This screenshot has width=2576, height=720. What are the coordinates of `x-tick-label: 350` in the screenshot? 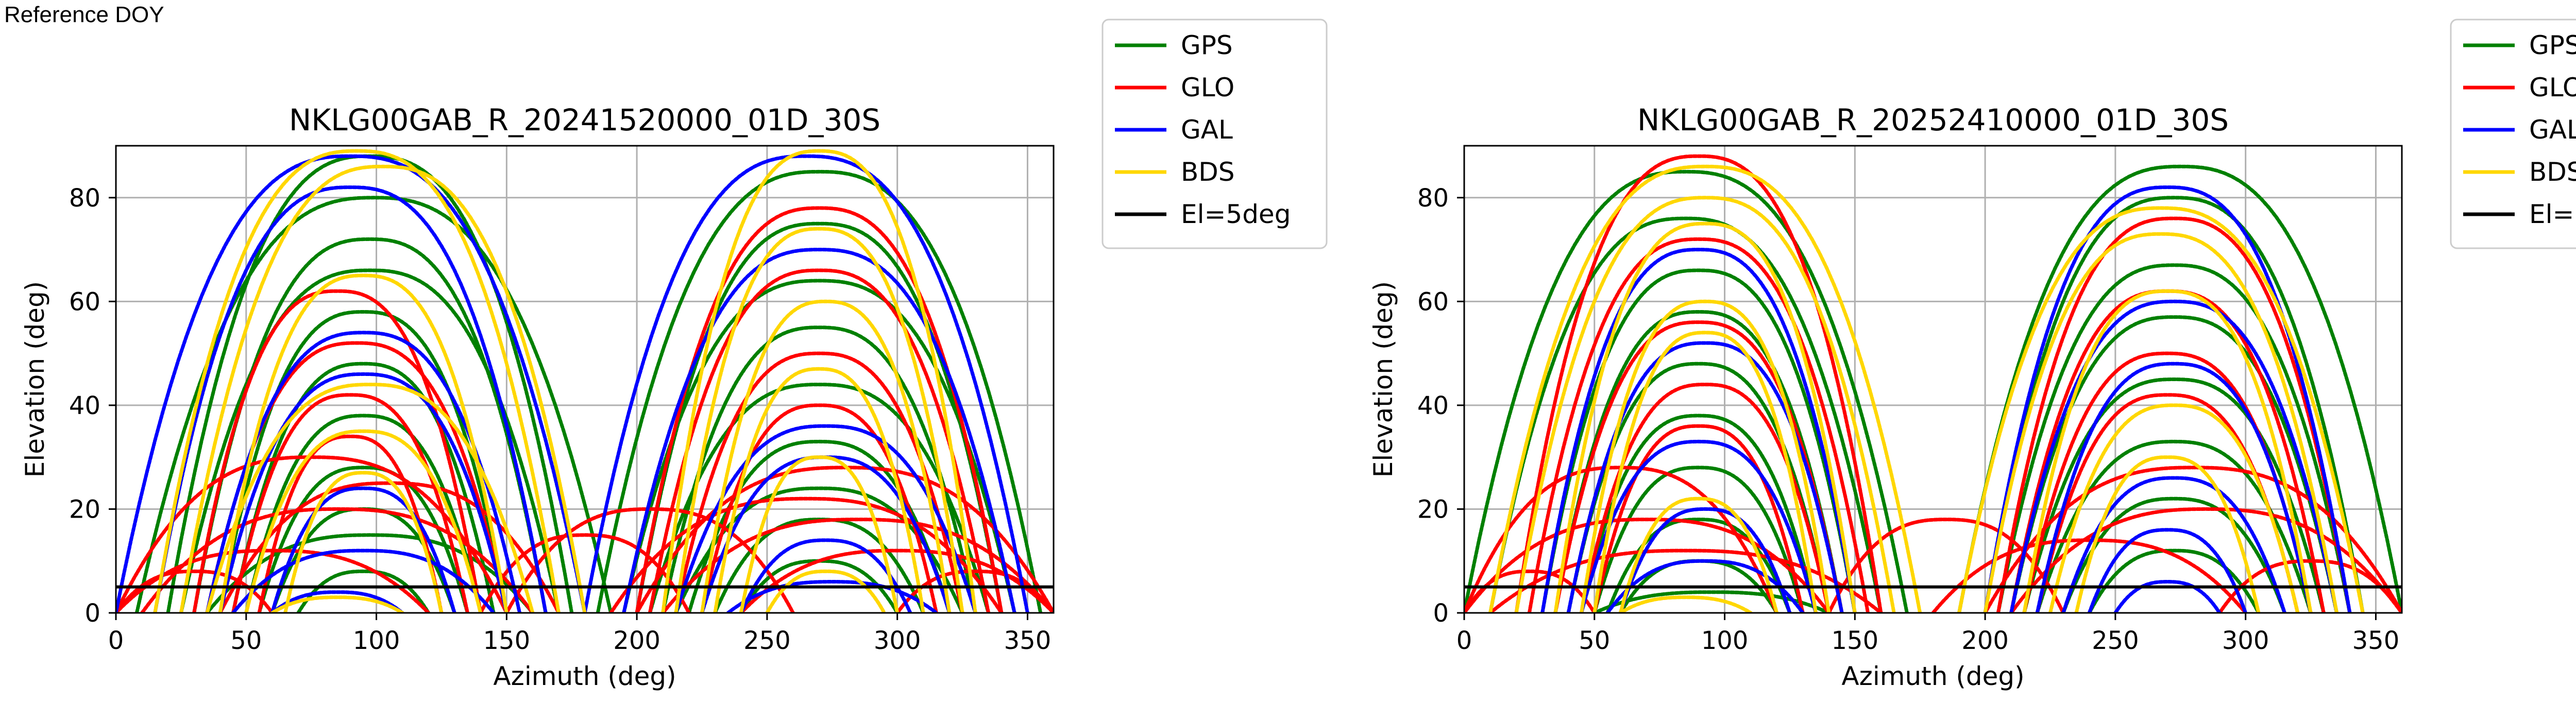 It's located at (1028, 640).